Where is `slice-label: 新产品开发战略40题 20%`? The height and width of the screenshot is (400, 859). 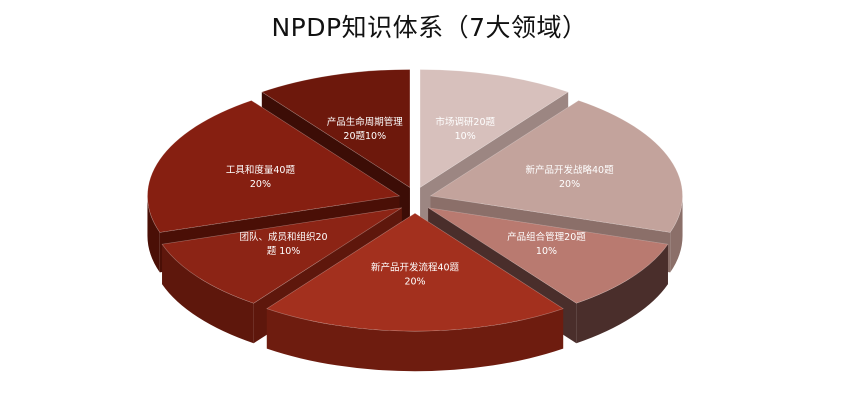 slice-label: 新产品开发战略40题 20% is located at coordinates (570, 177).